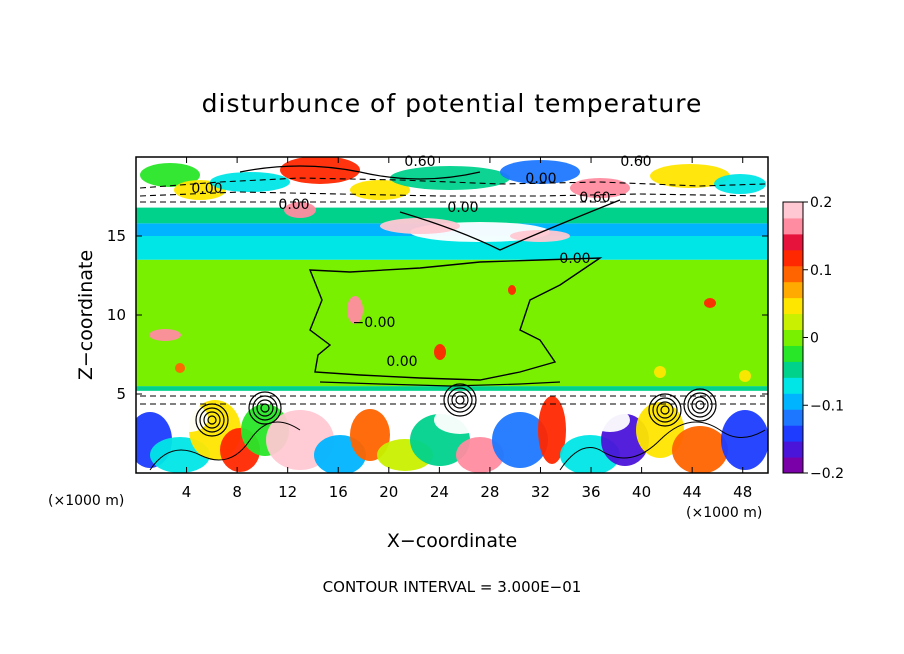  Describe the element at coordinates (338, 492) in the screenshot. I see `x-tick-label-3: 16` at that location.